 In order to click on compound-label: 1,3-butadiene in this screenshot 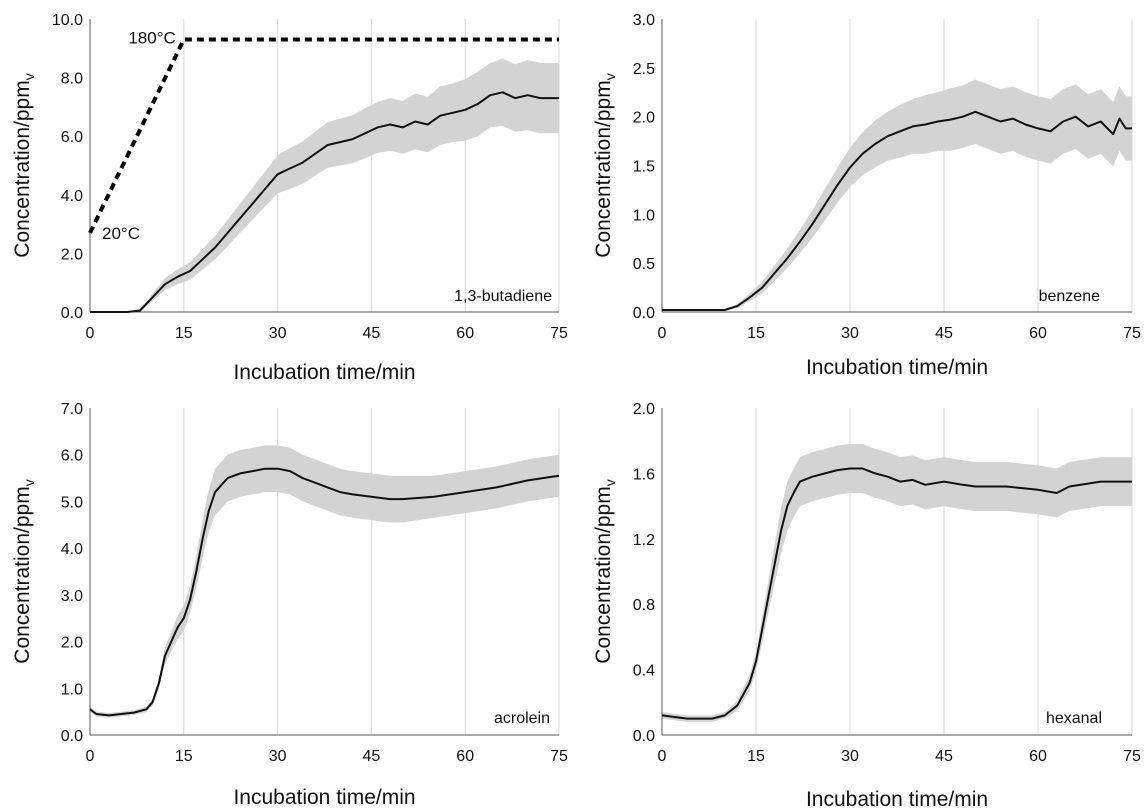, I will do `click(503, 296)`.